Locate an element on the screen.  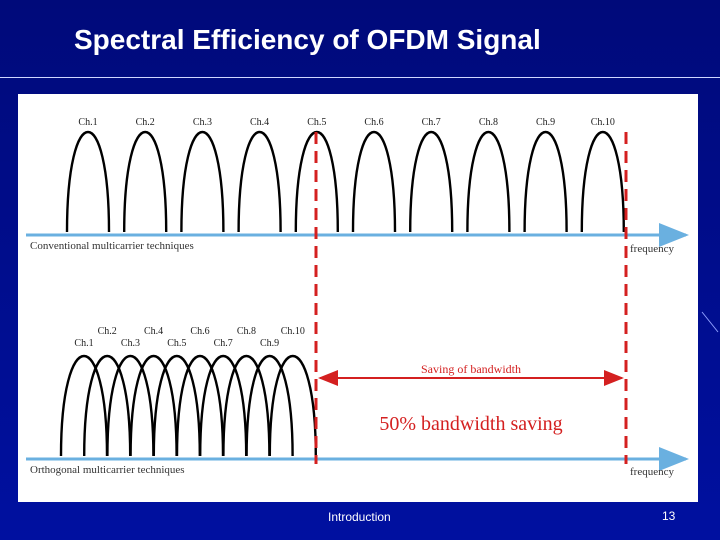
slide-title: Spectral Efficiency of OFDM Signal is located at coordinates (307, 39).